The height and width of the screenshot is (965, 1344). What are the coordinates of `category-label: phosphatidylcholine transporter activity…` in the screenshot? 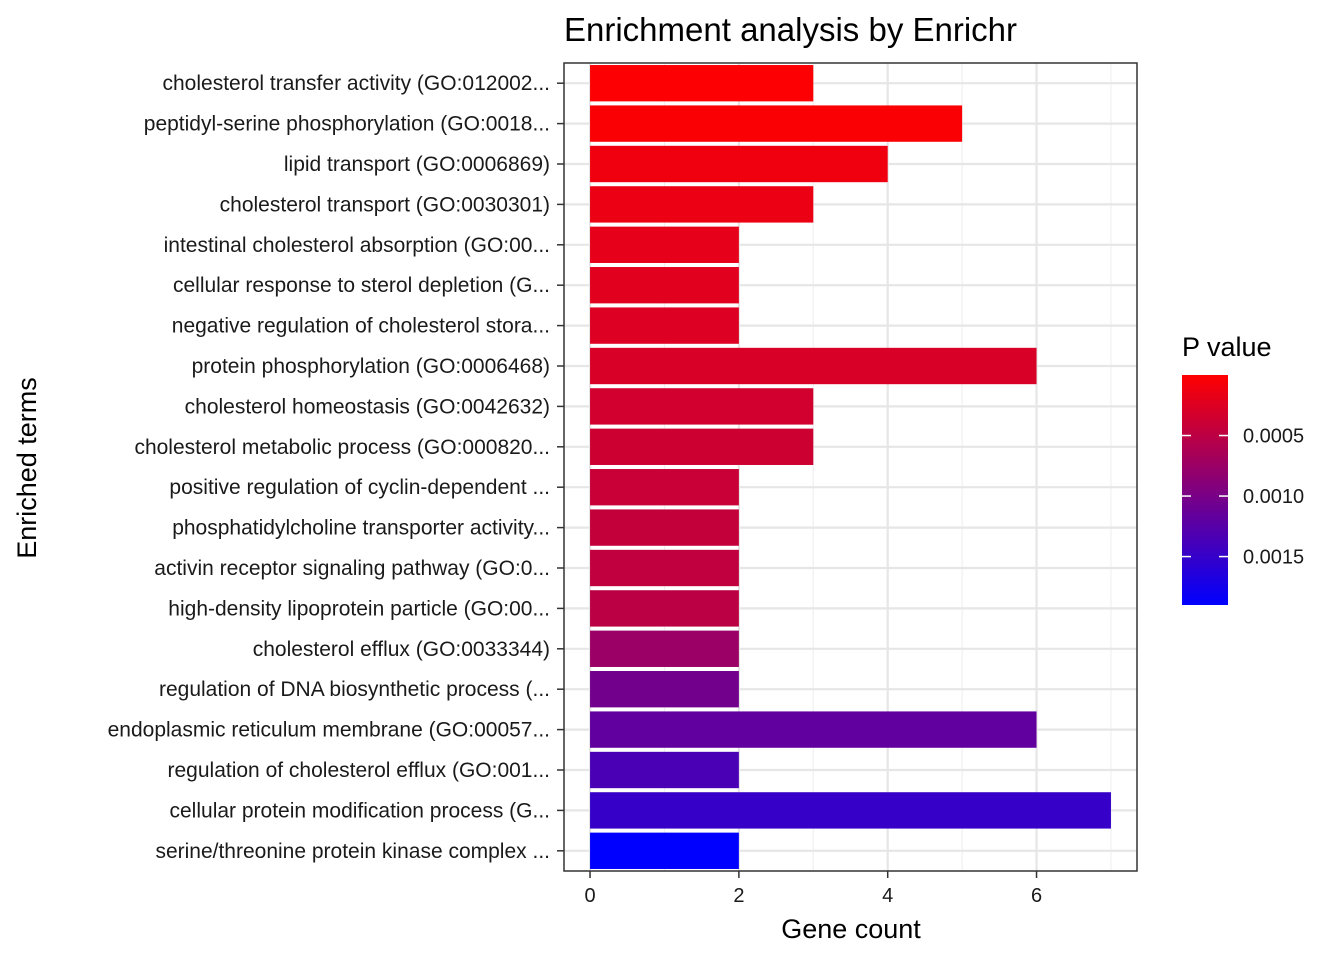 It's located at (361, 528).